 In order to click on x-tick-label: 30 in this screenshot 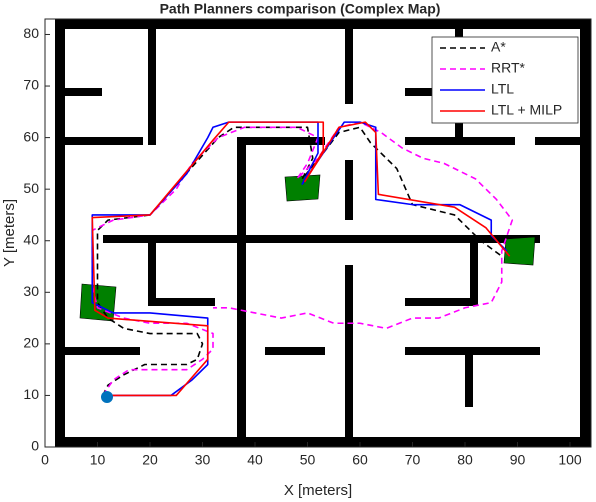, I will do `click(203, 460)`.